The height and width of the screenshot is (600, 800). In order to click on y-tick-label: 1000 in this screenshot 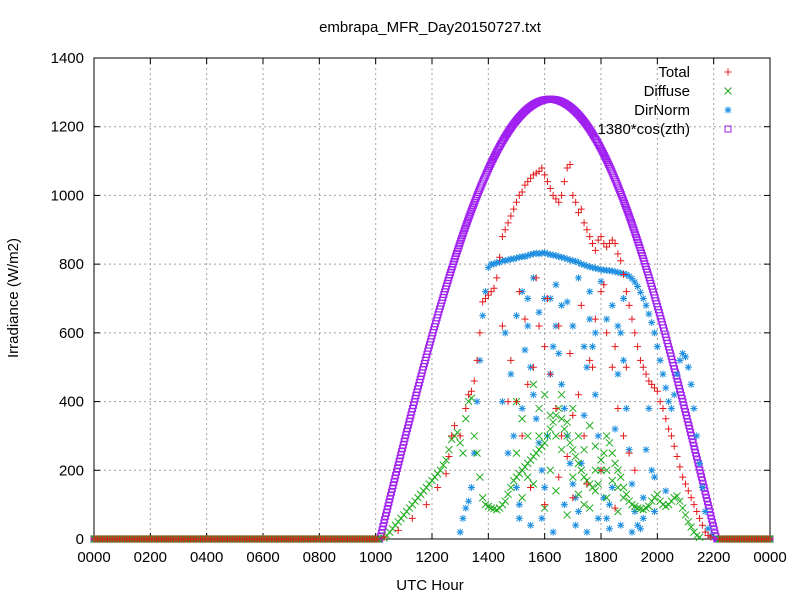, I will do `click(67, 195)`.